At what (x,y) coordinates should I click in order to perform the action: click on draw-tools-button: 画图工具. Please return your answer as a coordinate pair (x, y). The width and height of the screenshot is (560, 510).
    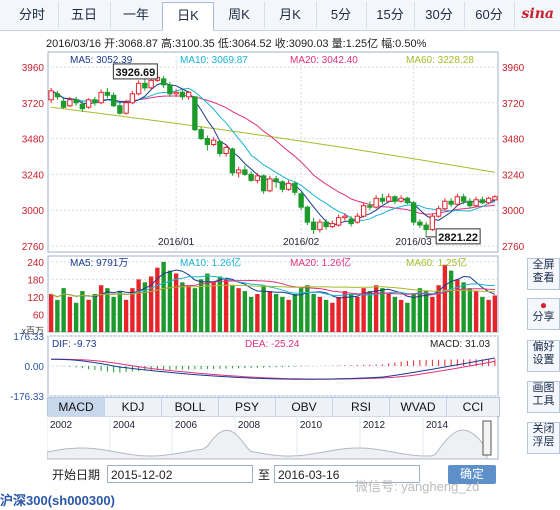
    Looking at the image, I should click on (543, 397).